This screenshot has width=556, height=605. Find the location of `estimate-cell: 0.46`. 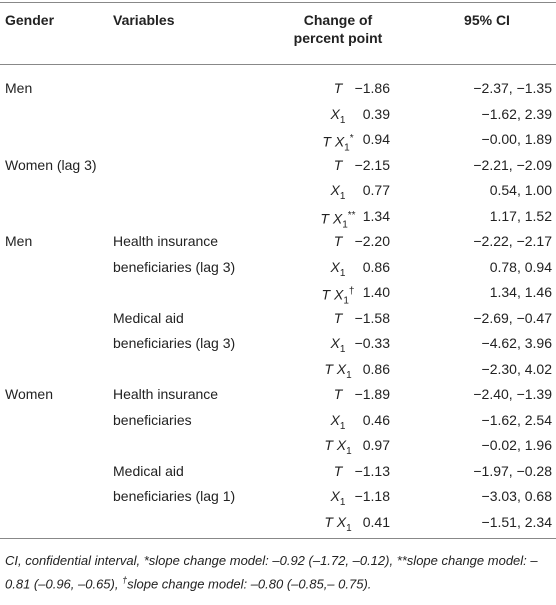

estimate-cell: 0.46 is located at coordinates (376, 419).